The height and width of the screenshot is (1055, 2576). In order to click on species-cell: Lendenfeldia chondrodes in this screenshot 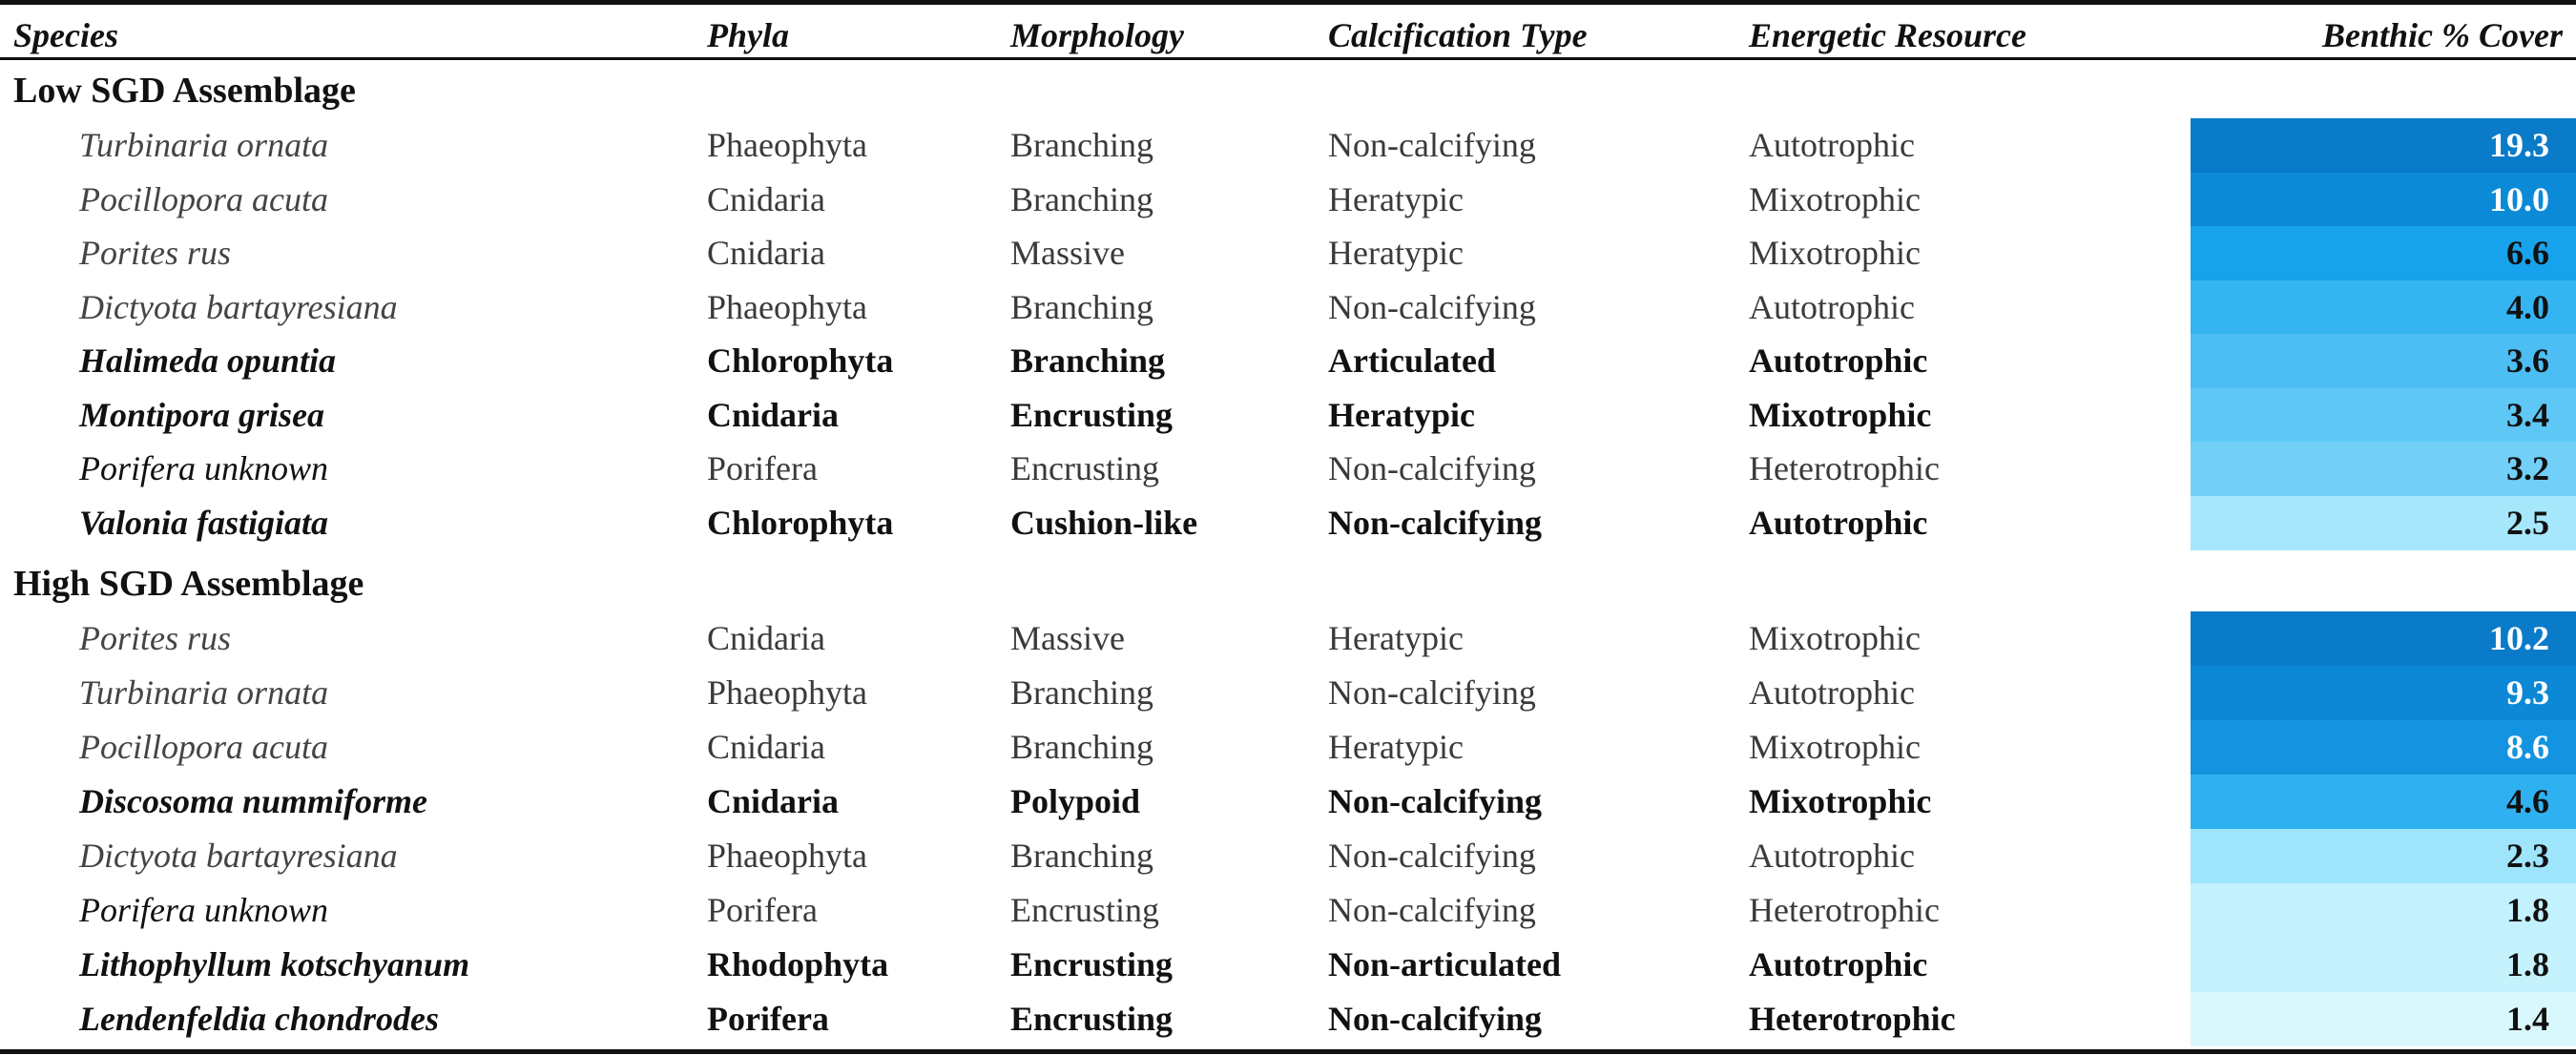, I will do `click(259, 1019)`.